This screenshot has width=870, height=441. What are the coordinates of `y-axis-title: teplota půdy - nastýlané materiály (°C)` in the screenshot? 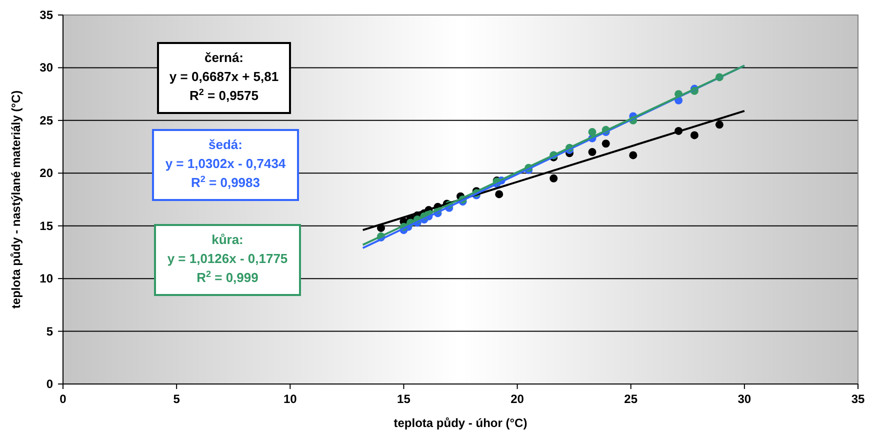 It's located at (16, 199).